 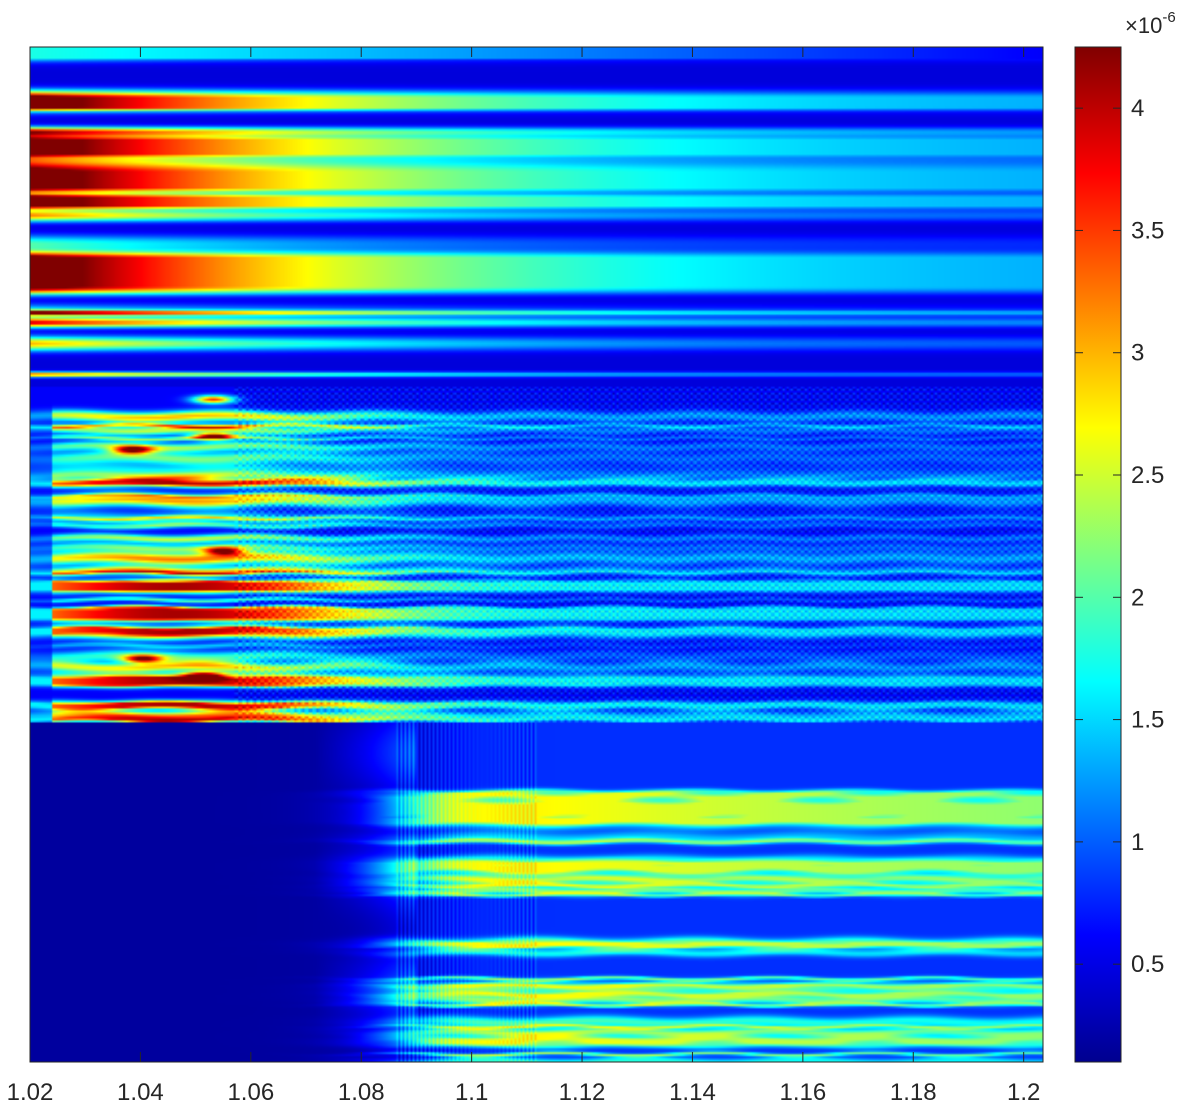 I want to click on colorbar-tick-label: 1.5, so click(x=1147, y=720).